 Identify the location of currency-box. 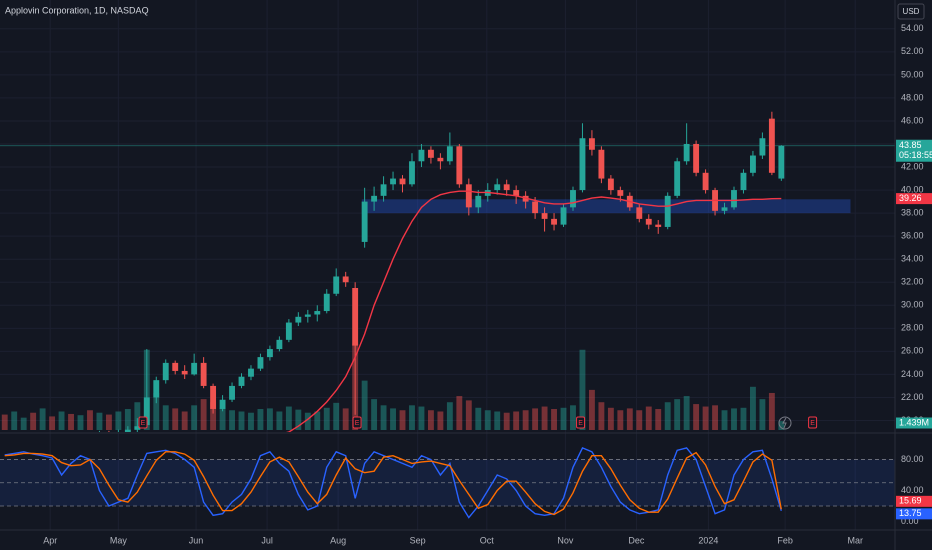
(911, 11).